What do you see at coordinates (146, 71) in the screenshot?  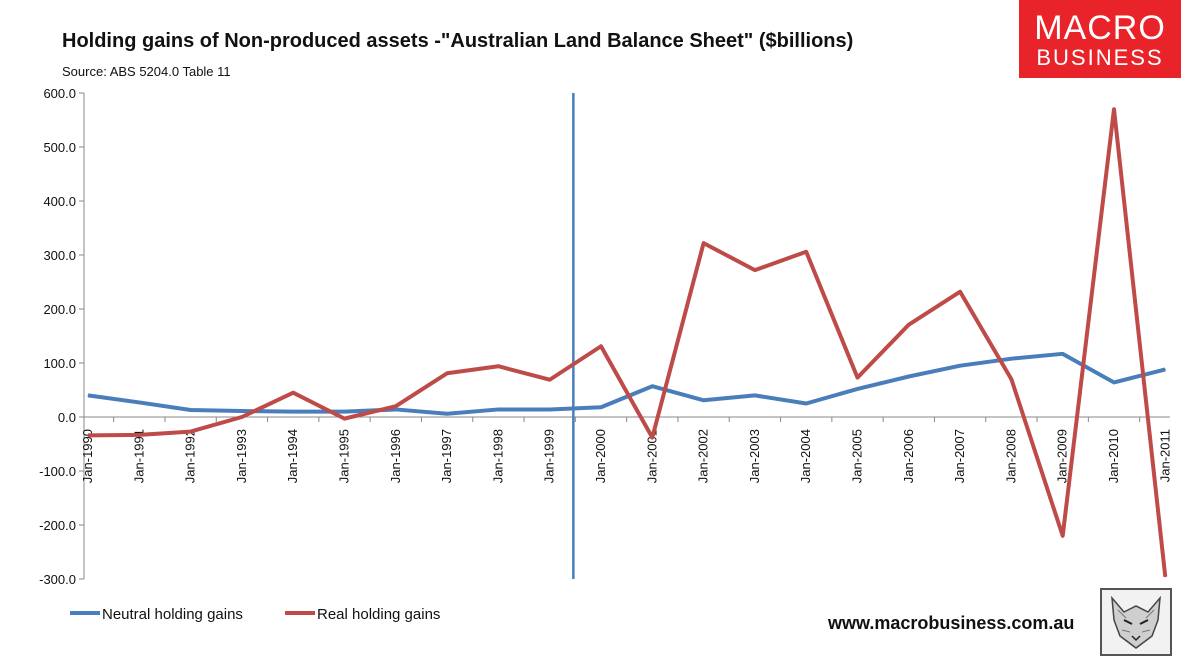 I see `chart-source: Source: ABS 5204.0 Table 11` at bounding box center [146, 71].